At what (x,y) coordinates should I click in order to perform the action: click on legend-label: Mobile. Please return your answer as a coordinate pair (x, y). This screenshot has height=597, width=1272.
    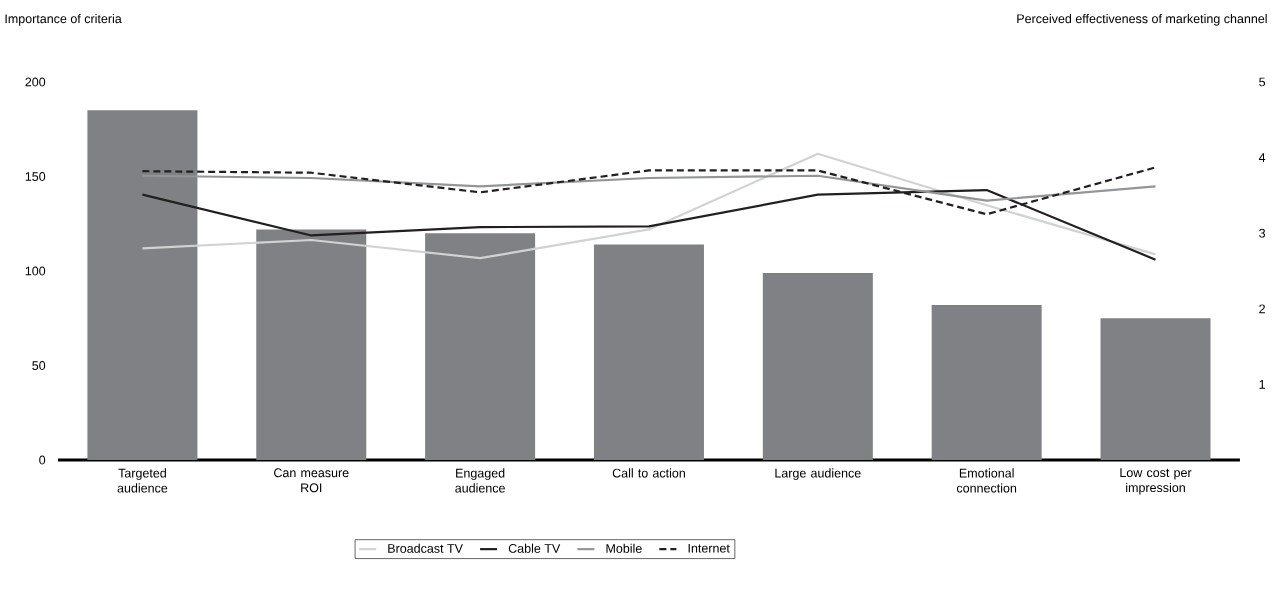
    Looking at the image, I should click on (624, 548).